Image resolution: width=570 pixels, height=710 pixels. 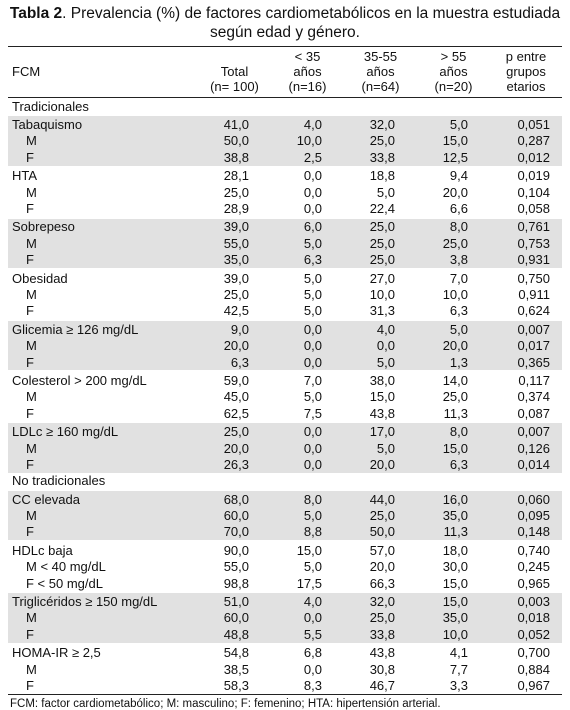 What do you see at coordinates (533, 583) in the screenshot?
I see `value-cell: 0,965` at bounding box center [533, 583].